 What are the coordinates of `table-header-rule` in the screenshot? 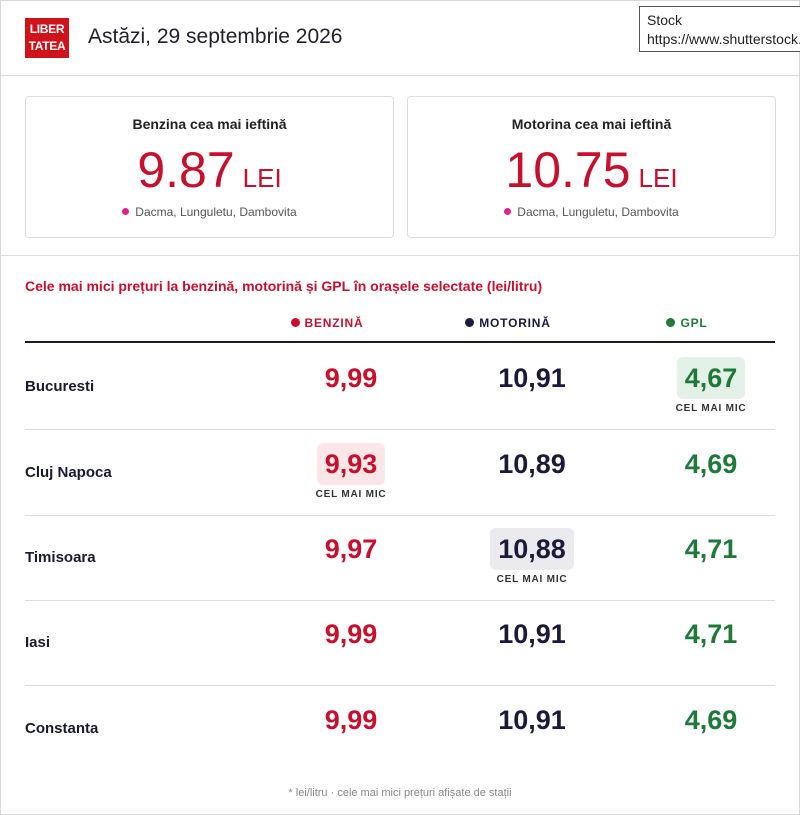 It's located at (400, 342).